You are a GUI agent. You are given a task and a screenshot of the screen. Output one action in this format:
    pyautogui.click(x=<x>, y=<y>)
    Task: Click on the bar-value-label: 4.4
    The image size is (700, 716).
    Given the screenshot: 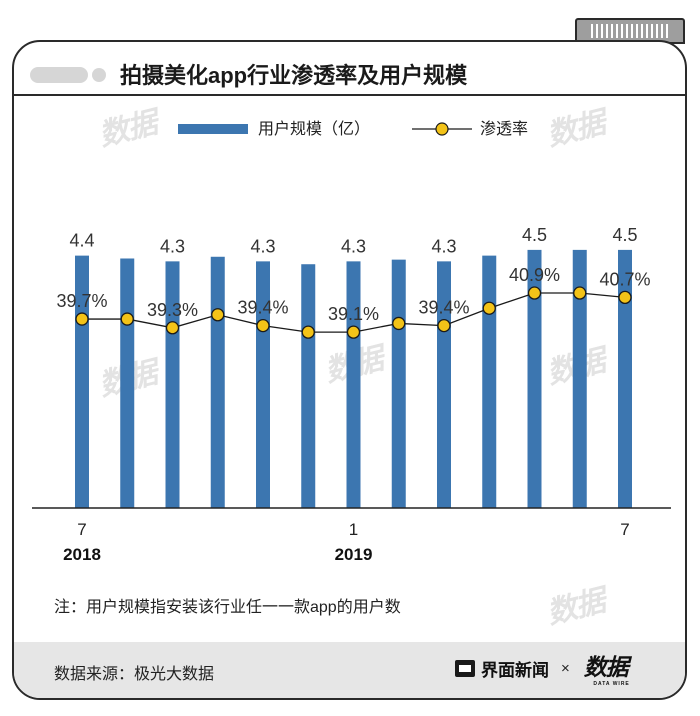 What is the action you would take?
    pyautogui.click(x=81, y=241)
    